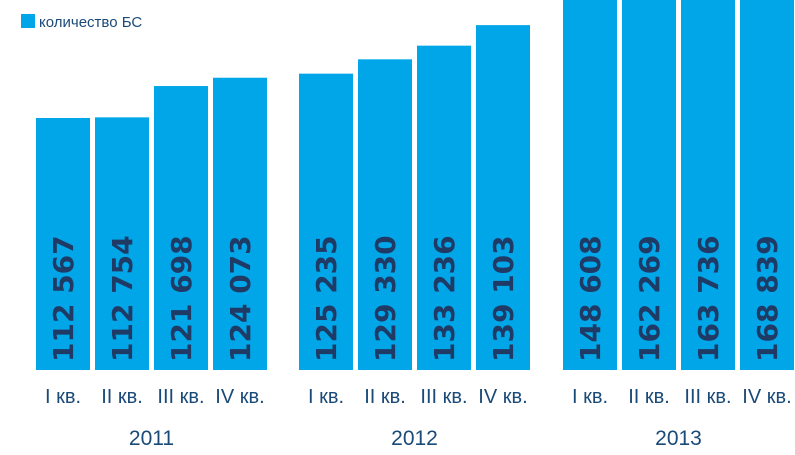 This screenshot has width=795, height=455. I want to click on quarter-label-2012-q4: IV кв., so click(502, 397).